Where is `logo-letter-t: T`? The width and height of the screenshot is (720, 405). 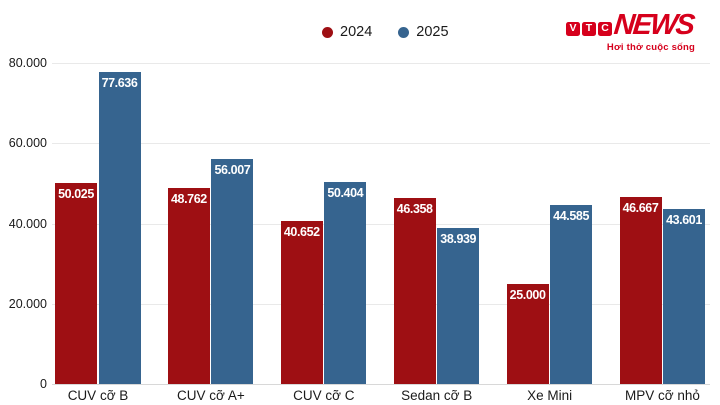 logo-letter-t: T is located at coordinates (589, 28).